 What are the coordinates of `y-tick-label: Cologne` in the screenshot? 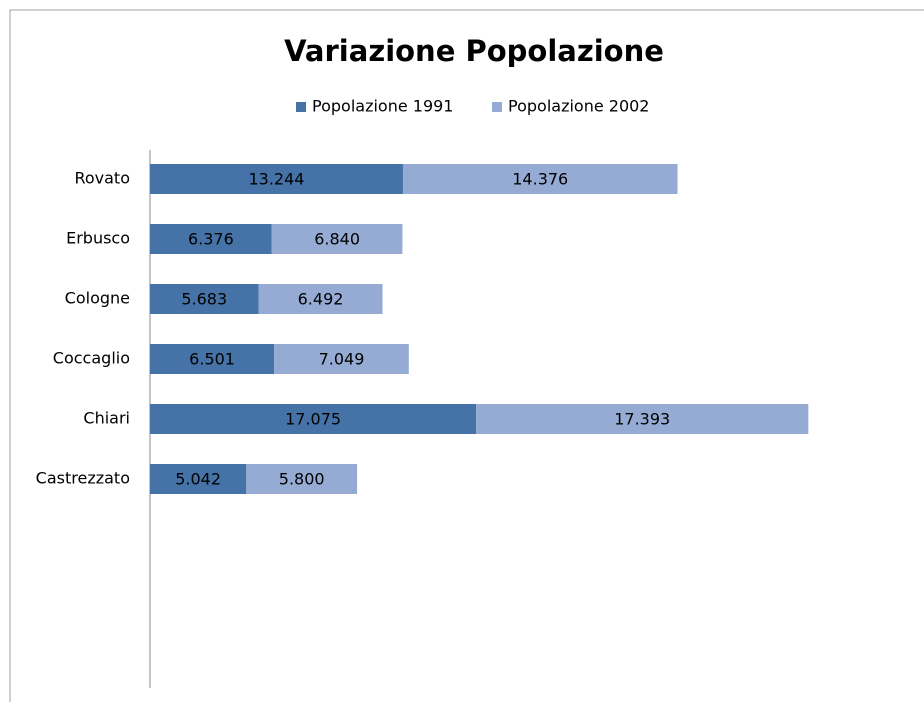 It's located at (97, 298).